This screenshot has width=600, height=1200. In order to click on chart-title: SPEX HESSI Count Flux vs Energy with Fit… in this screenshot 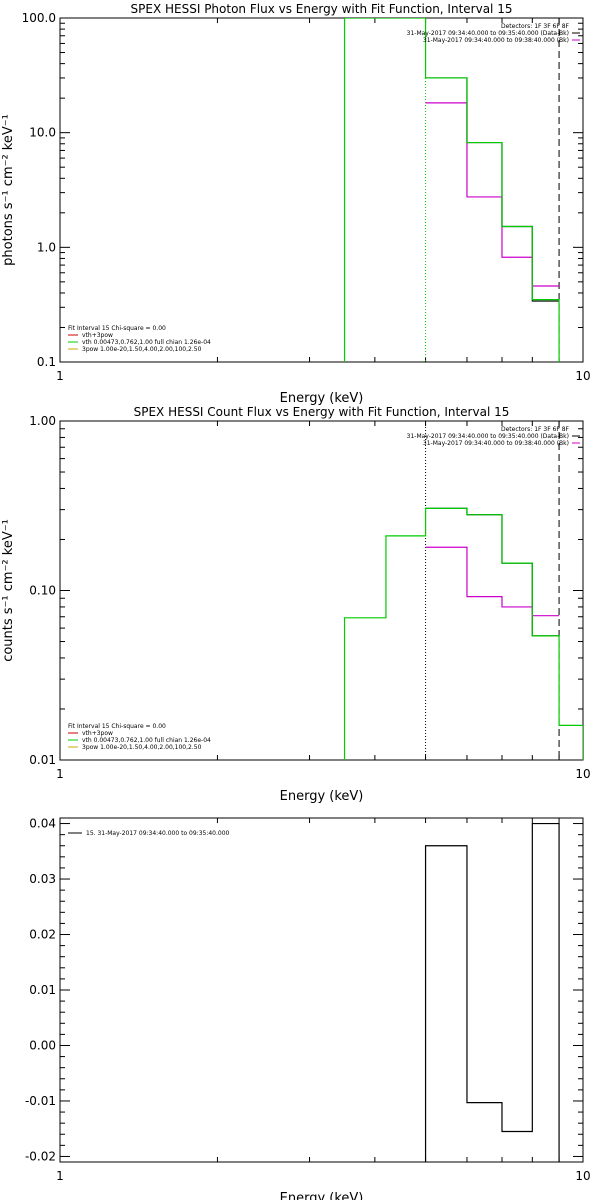, I will do `click(322, 412)`.